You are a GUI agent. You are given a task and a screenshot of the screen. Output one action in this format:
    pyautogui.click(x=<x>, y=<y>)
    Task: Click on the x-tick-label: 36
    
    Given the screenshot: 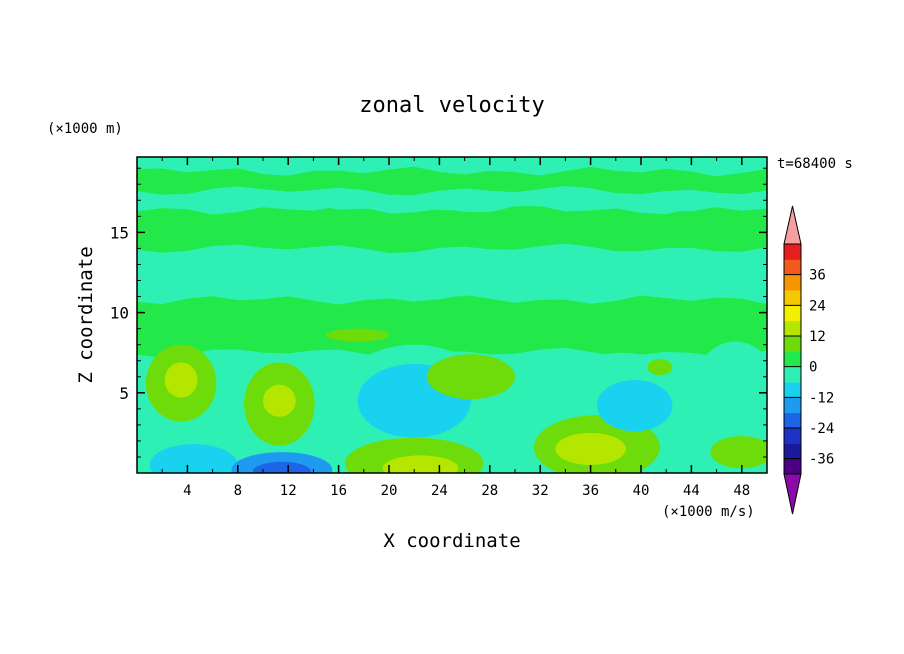 What is the action you would take?
    pyautogui.click(x=590, y=491)
    